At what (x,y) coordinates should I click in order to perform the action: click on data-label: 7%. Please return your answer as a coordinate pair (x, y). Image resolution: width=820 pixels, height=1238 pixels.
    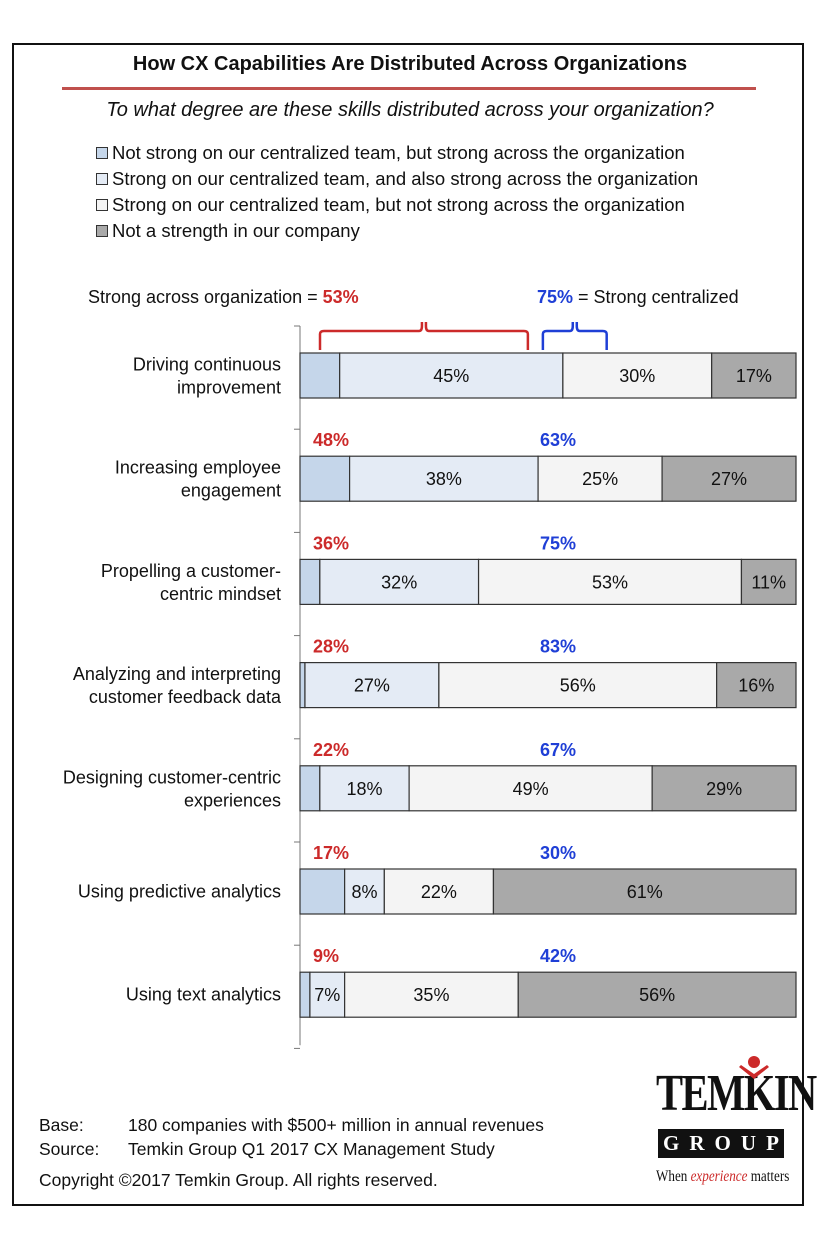
    Looking at the image, I should click on (327, 995).